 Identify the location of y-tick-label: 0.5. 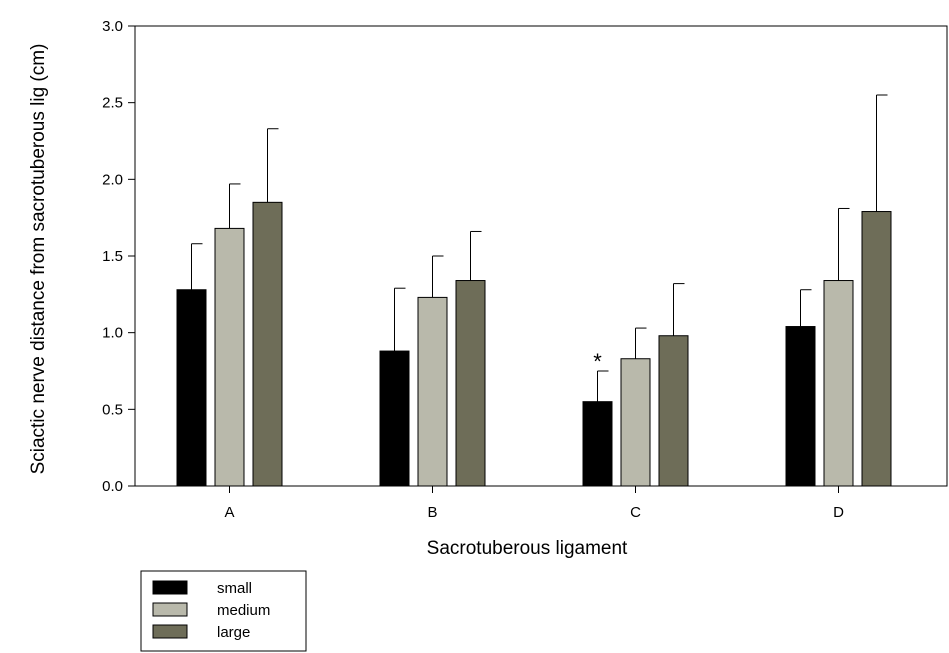
(112, 409).